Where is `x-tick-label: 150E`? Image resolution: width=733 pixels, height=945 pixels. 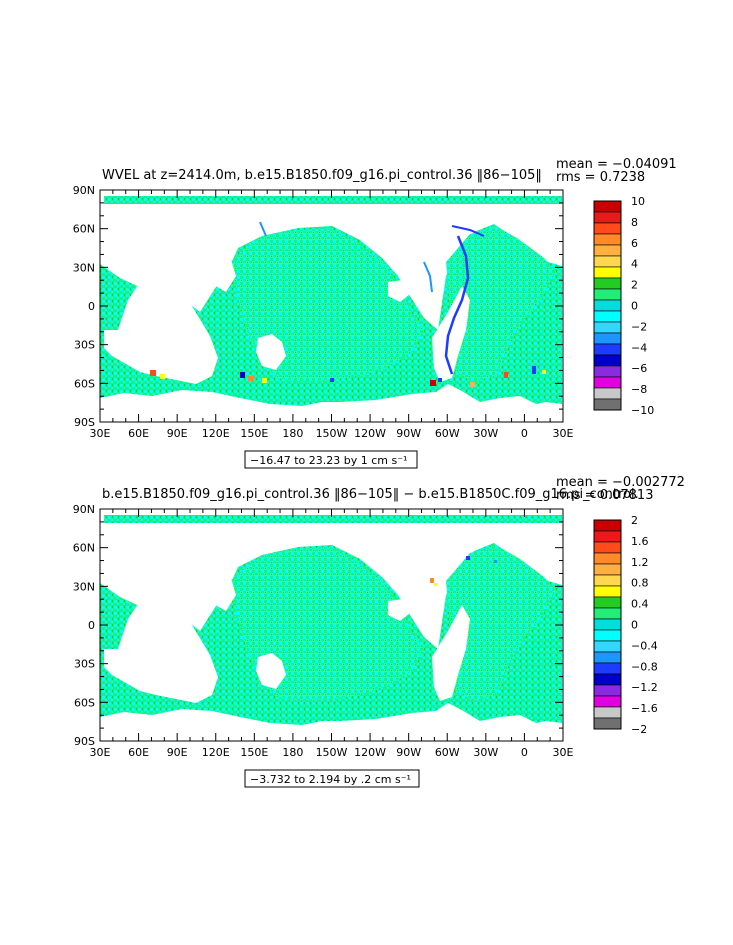 x-tick-label: 150E is located at coordinates (254, 752).